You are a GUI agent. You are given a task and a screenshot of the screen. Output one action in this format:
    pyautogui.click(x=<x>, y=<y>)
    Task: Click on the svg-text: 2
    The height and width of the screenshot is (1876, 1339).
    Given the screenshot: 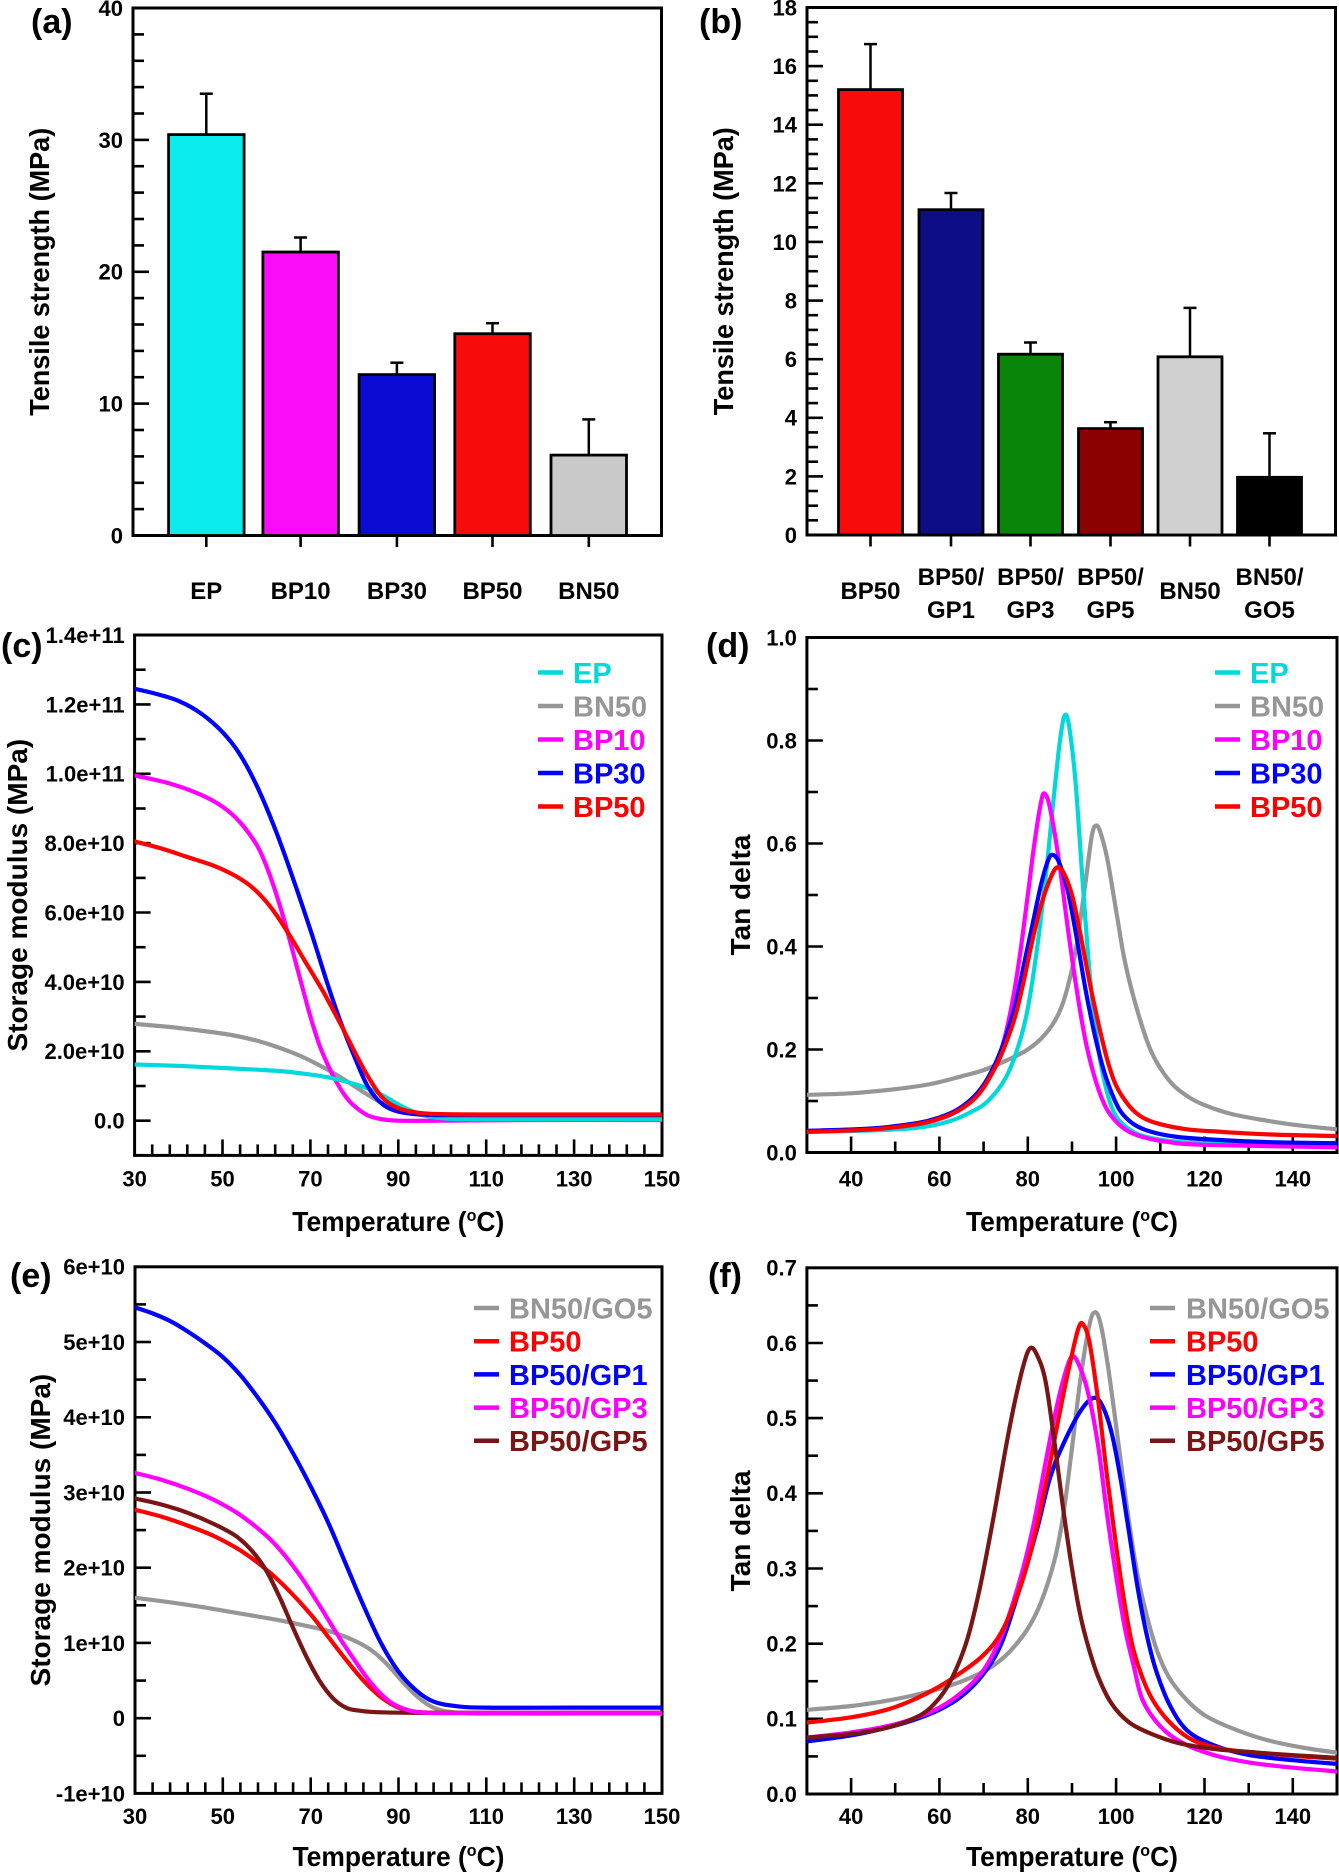 What is the action you would take?
    pyautogui.click(x=791, y=476)
    